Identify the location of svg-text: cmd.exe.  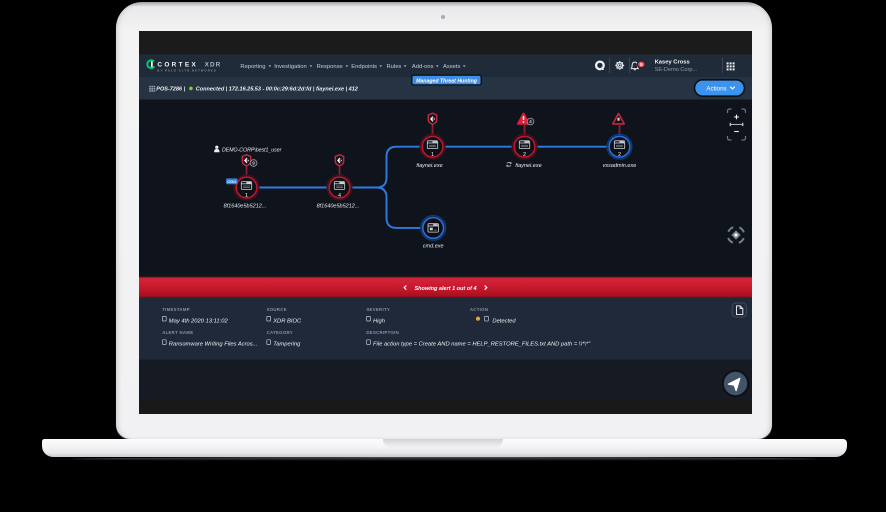
(432, 246).